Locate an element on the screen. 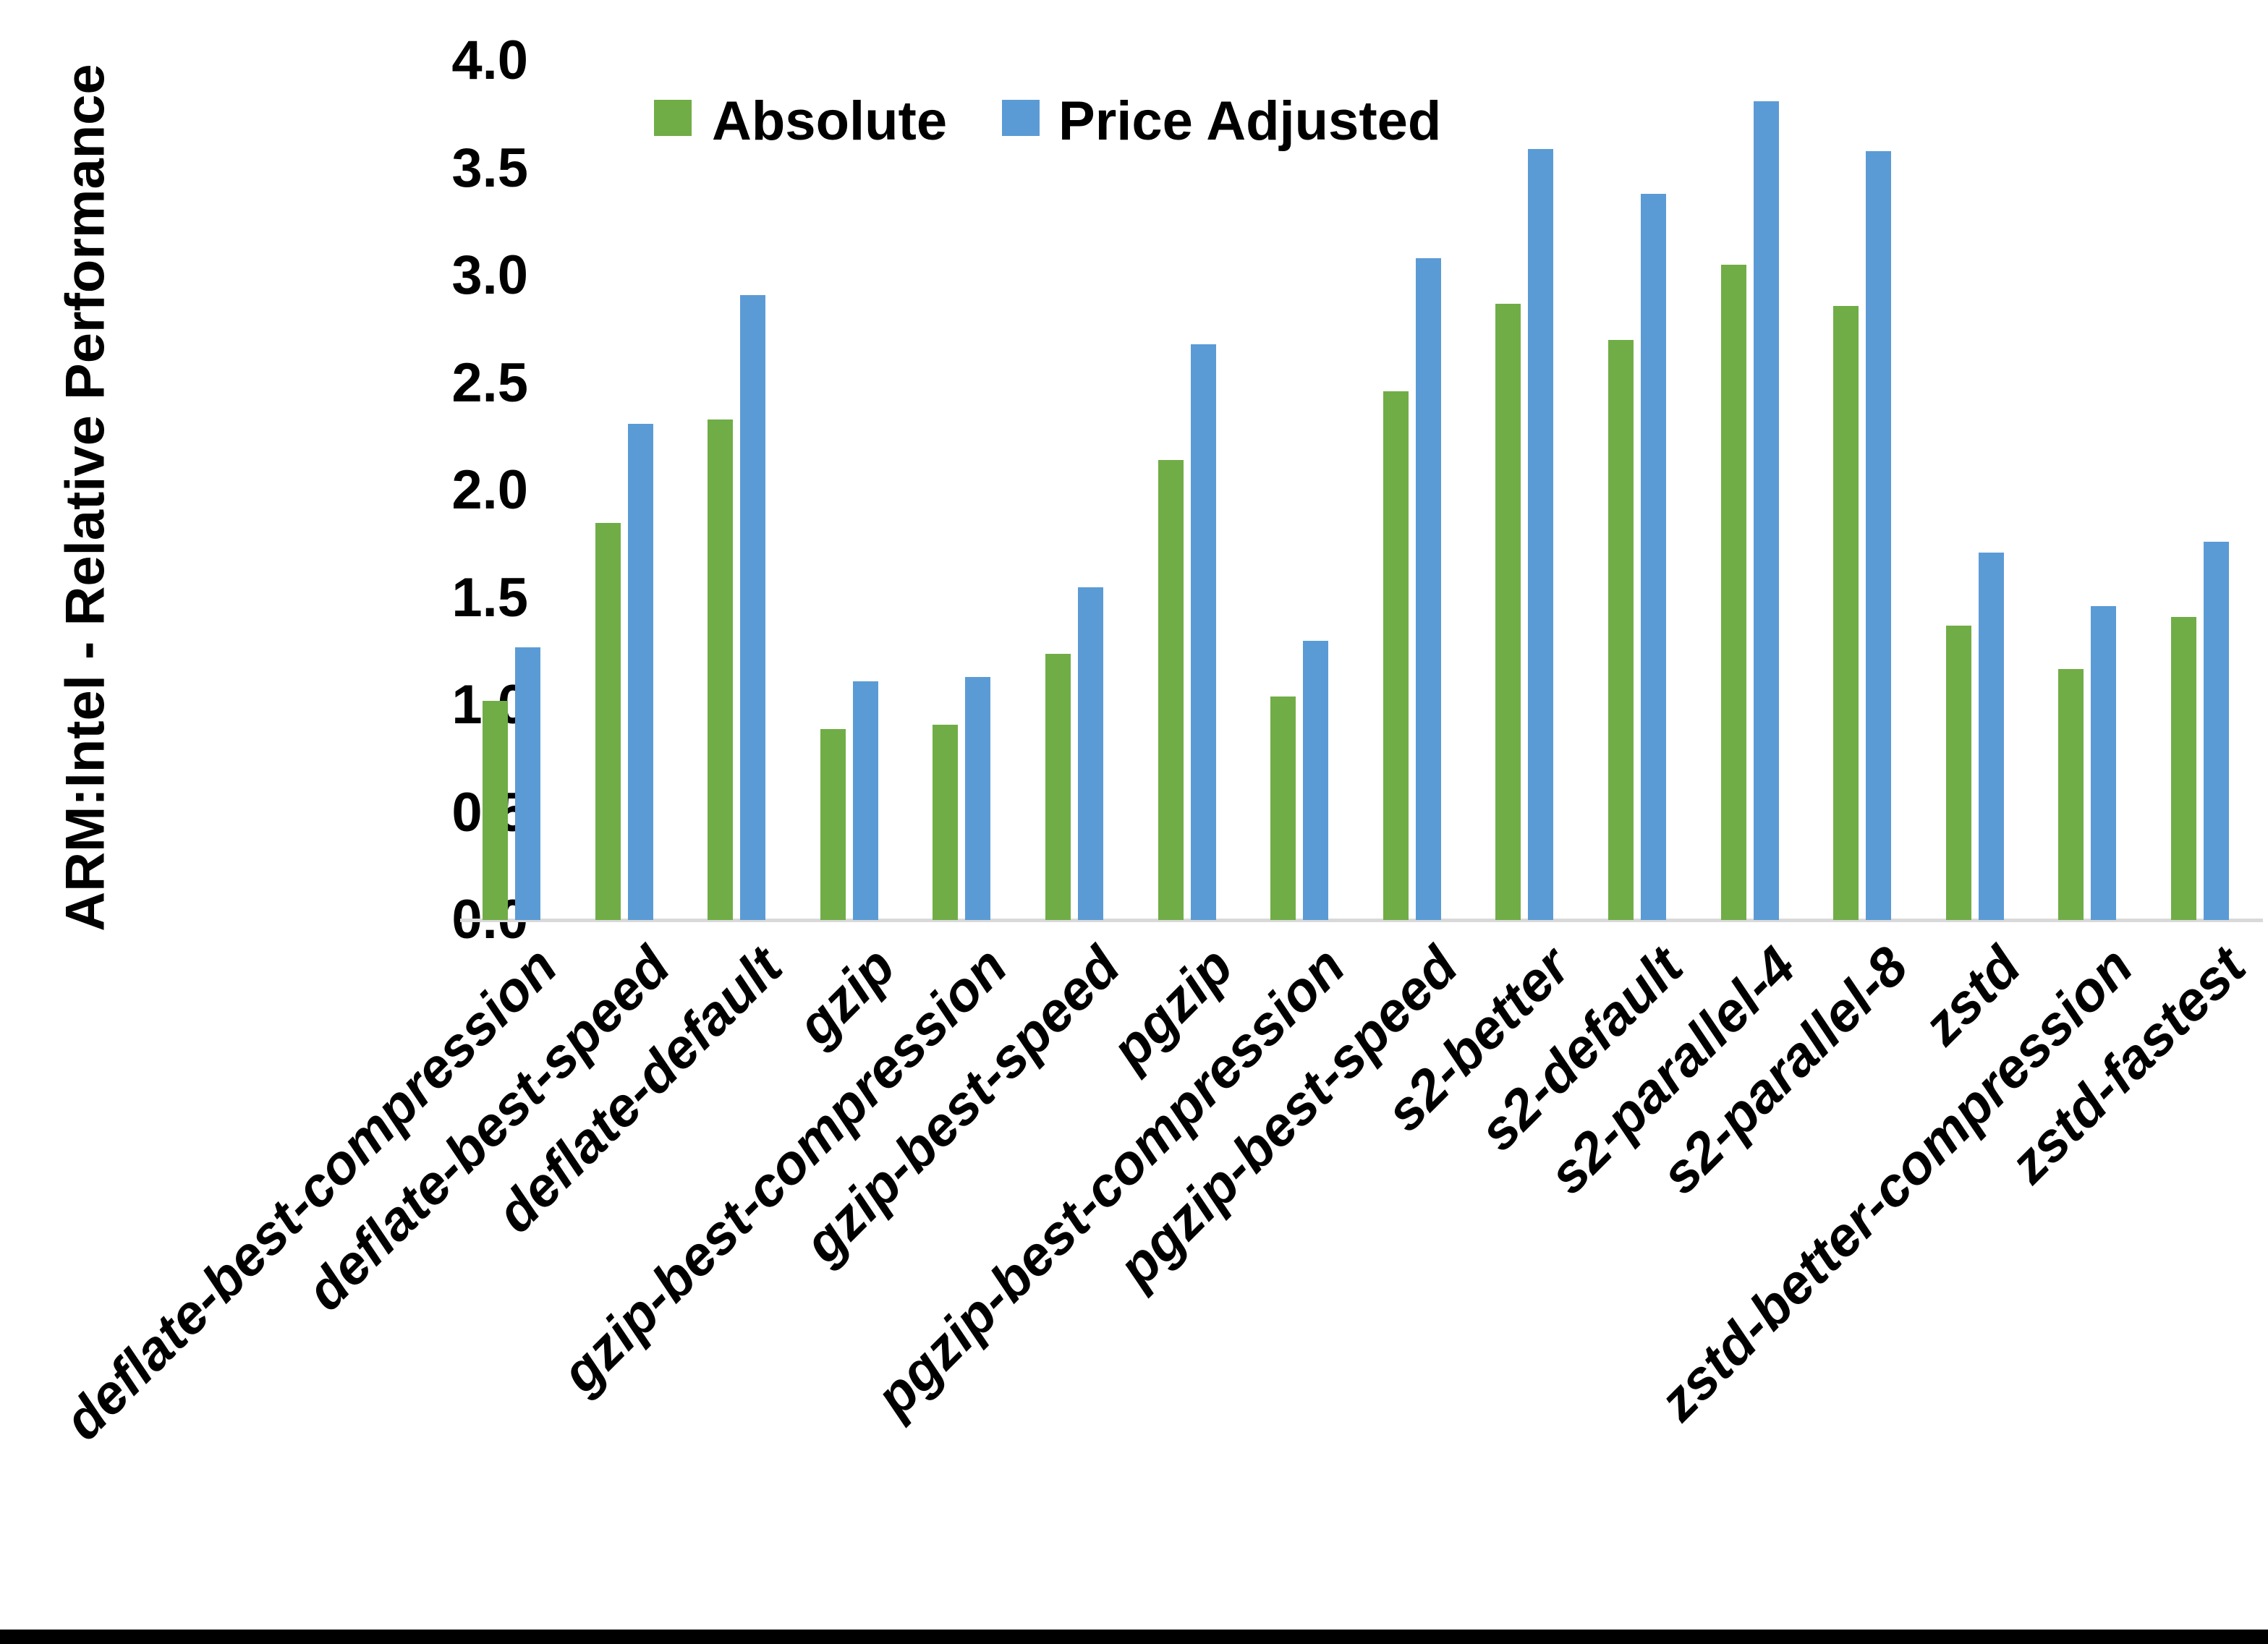  y-tick-label-3.0: 3.0 is located at coordinates (489, 275).